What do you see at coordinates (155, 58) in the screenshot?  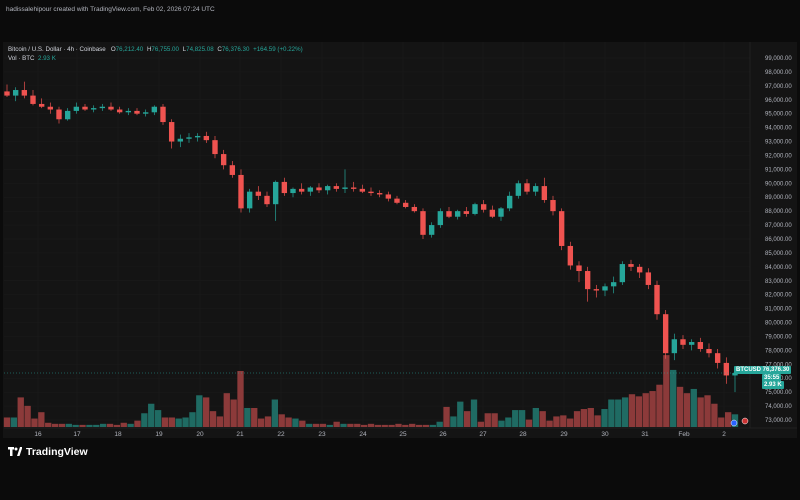 I see `legend-row-volume: Vol · BTC 2.93 K` at bounding box center [155, 58].